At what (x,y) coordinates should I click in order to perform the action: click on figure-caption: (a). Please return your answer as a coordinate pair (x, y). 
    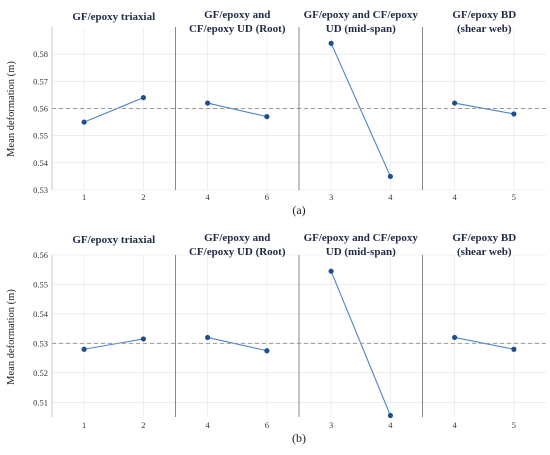
    Looking at the image, I should click on (298, 210).